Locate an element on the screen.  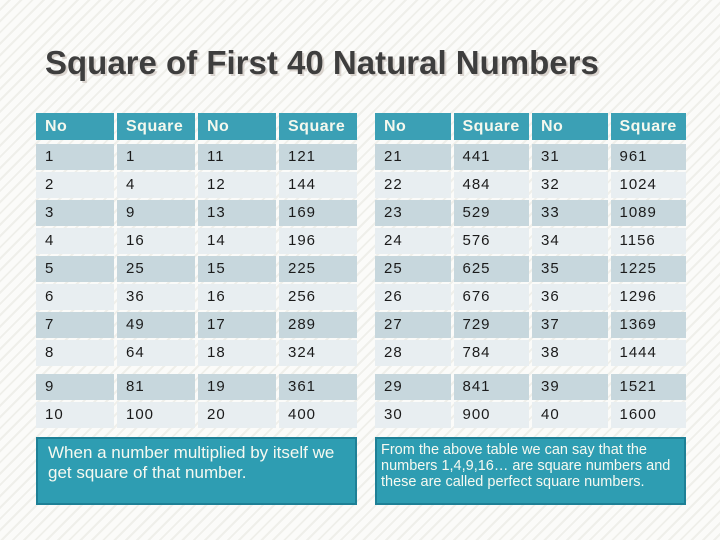
table-row: 25 625 35 1225 is located at coordinates (530, 269).